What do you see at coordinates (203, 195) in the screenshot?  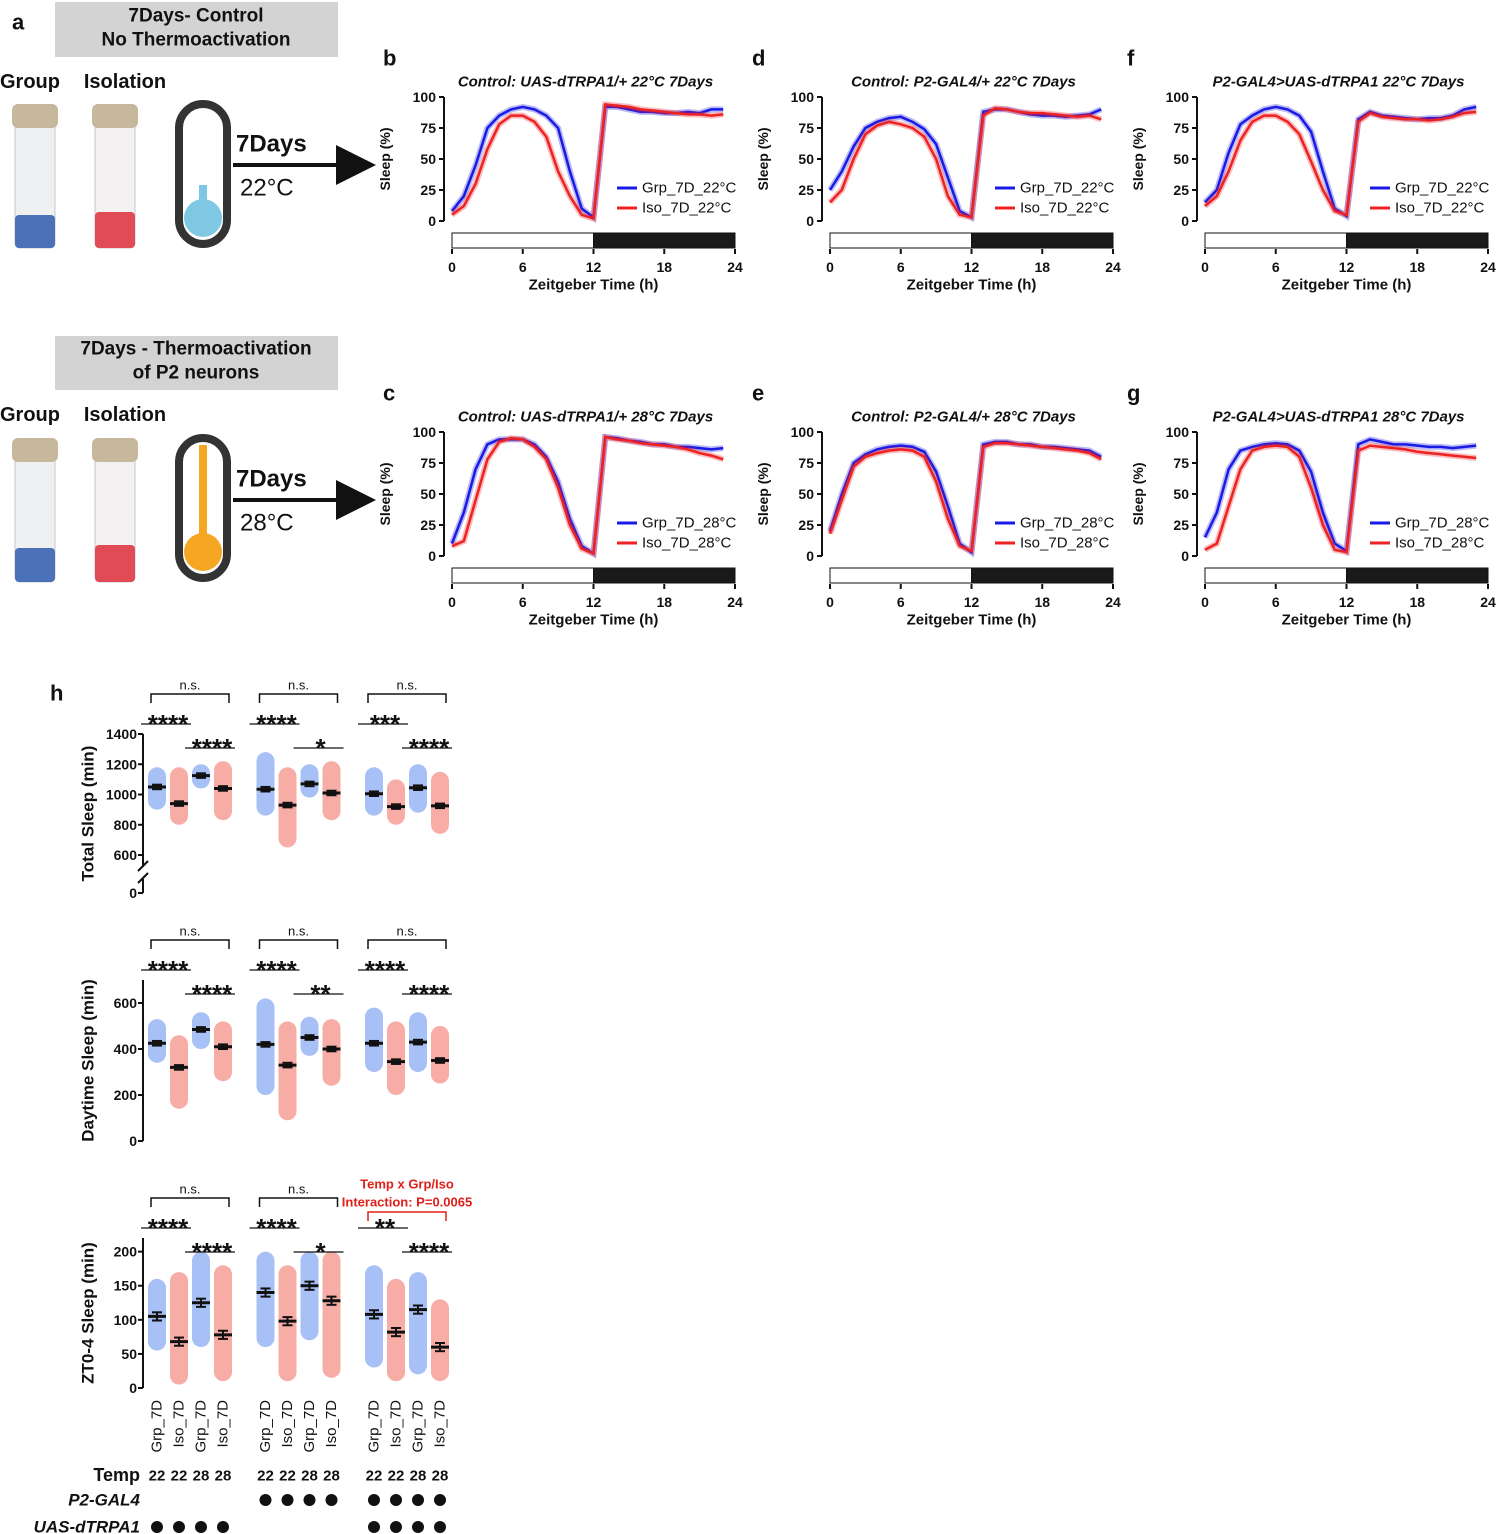 I see `thermometer-column` at bounding box center [203, 195].